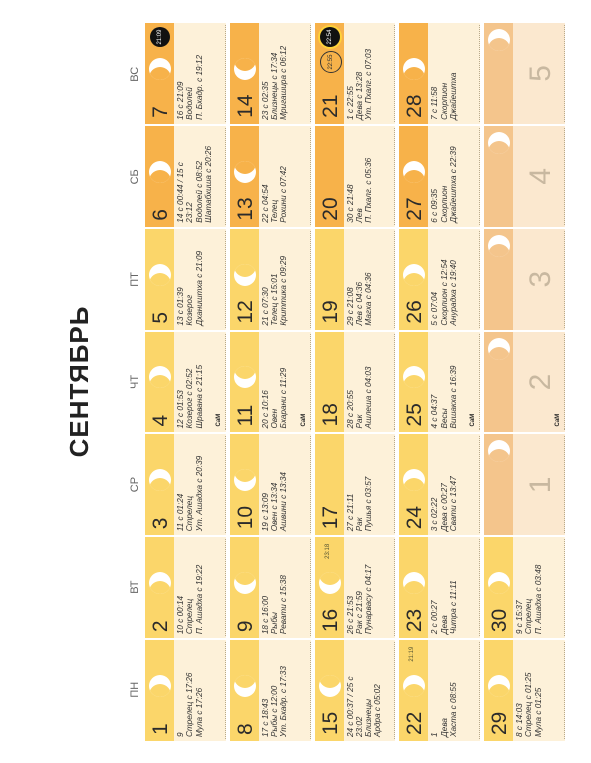  What do you see at coordinates (355, 382) in the screenshot?
I see `calendar-day-cell: 18 28 с 20:55 Рак Ашлеша с 04:03` at bounding box center [355, 382].